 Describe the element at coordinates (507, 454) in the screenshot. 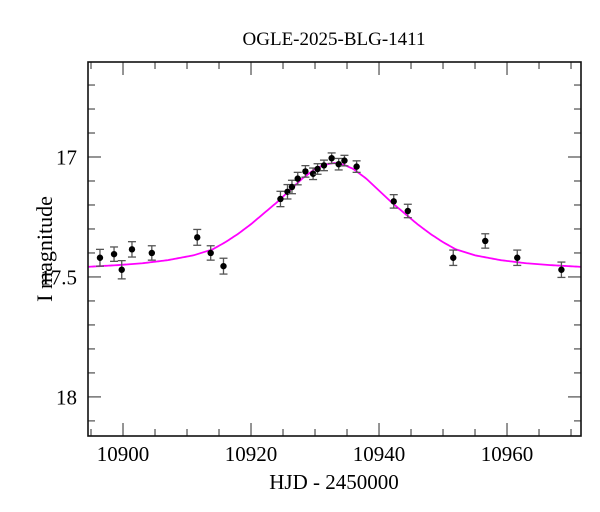

I see `x-tick-label: 10960` at that location.